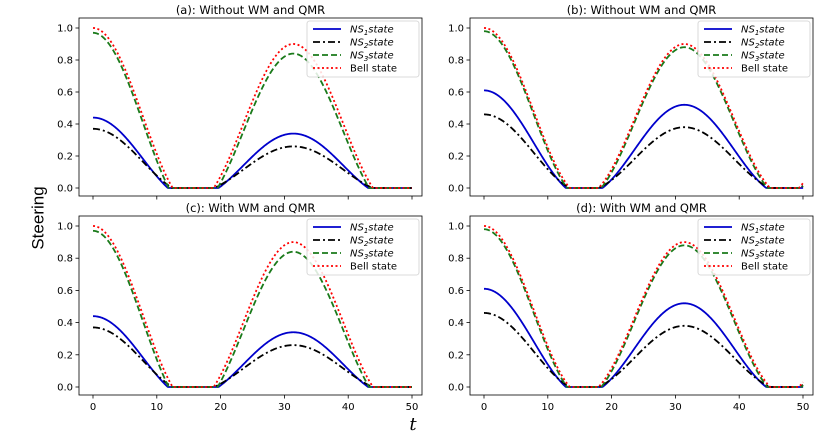  I want to click on panel-title: (a): Without WM and QMR, so click(250, 10).